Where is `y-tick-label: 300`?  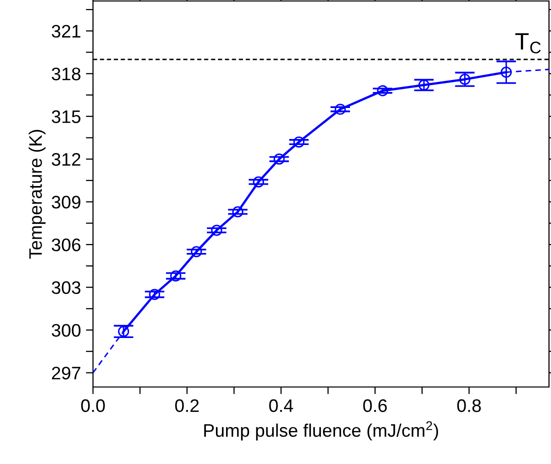 y-tick-label: 300 is located at coordinates (66, 330).